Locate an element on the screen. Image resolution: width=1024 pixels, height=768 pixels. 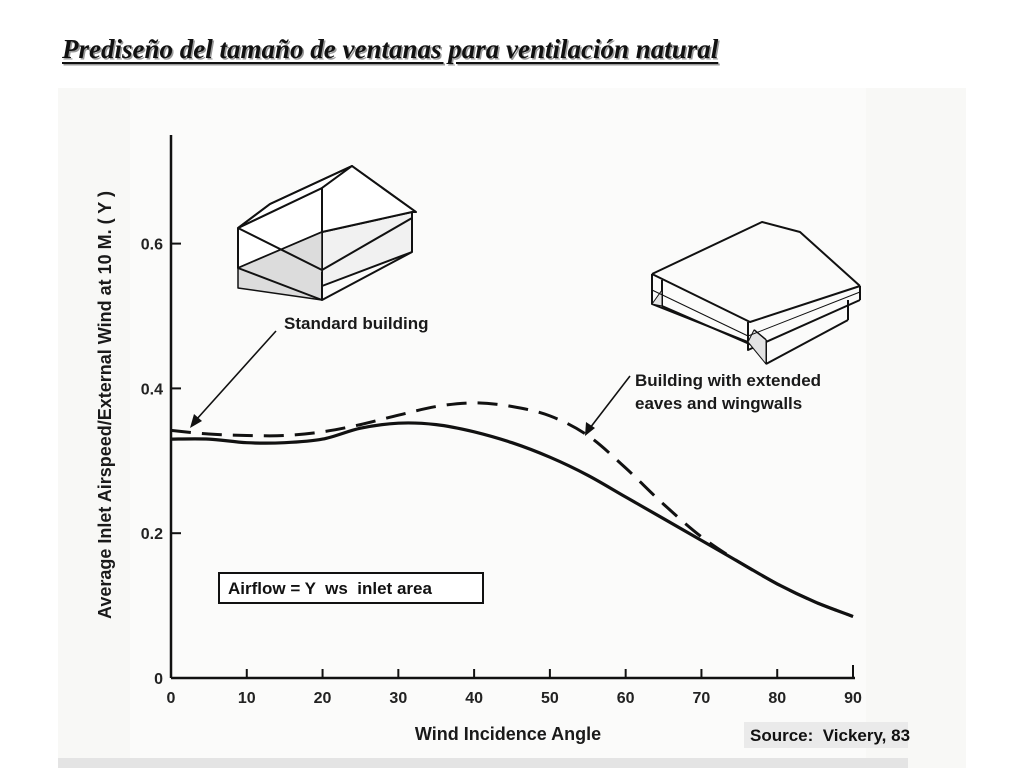
x-tick-label: 0 is located at coordinates (171, 698).